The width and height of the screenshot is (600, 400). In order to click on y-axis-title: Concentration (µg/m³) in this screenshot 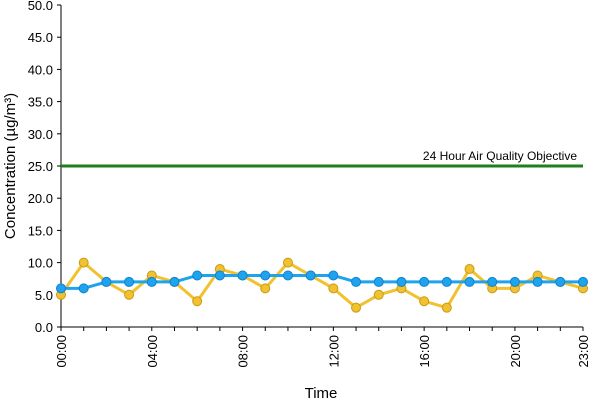, I will do `click(10, 166)`.